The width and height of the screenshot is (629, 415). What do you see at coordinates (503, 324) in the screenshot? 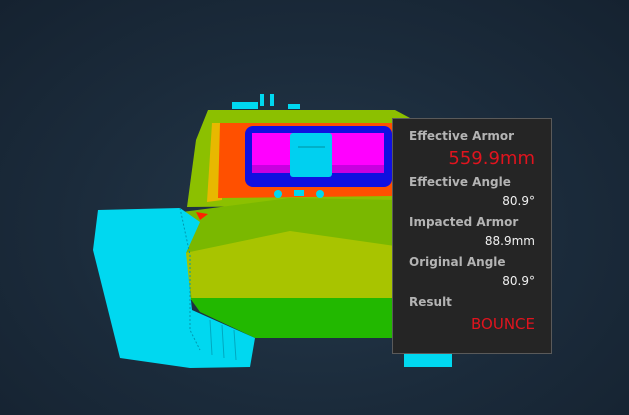
I see `result-value: BOUNCE` at bounding box center [503, 324].